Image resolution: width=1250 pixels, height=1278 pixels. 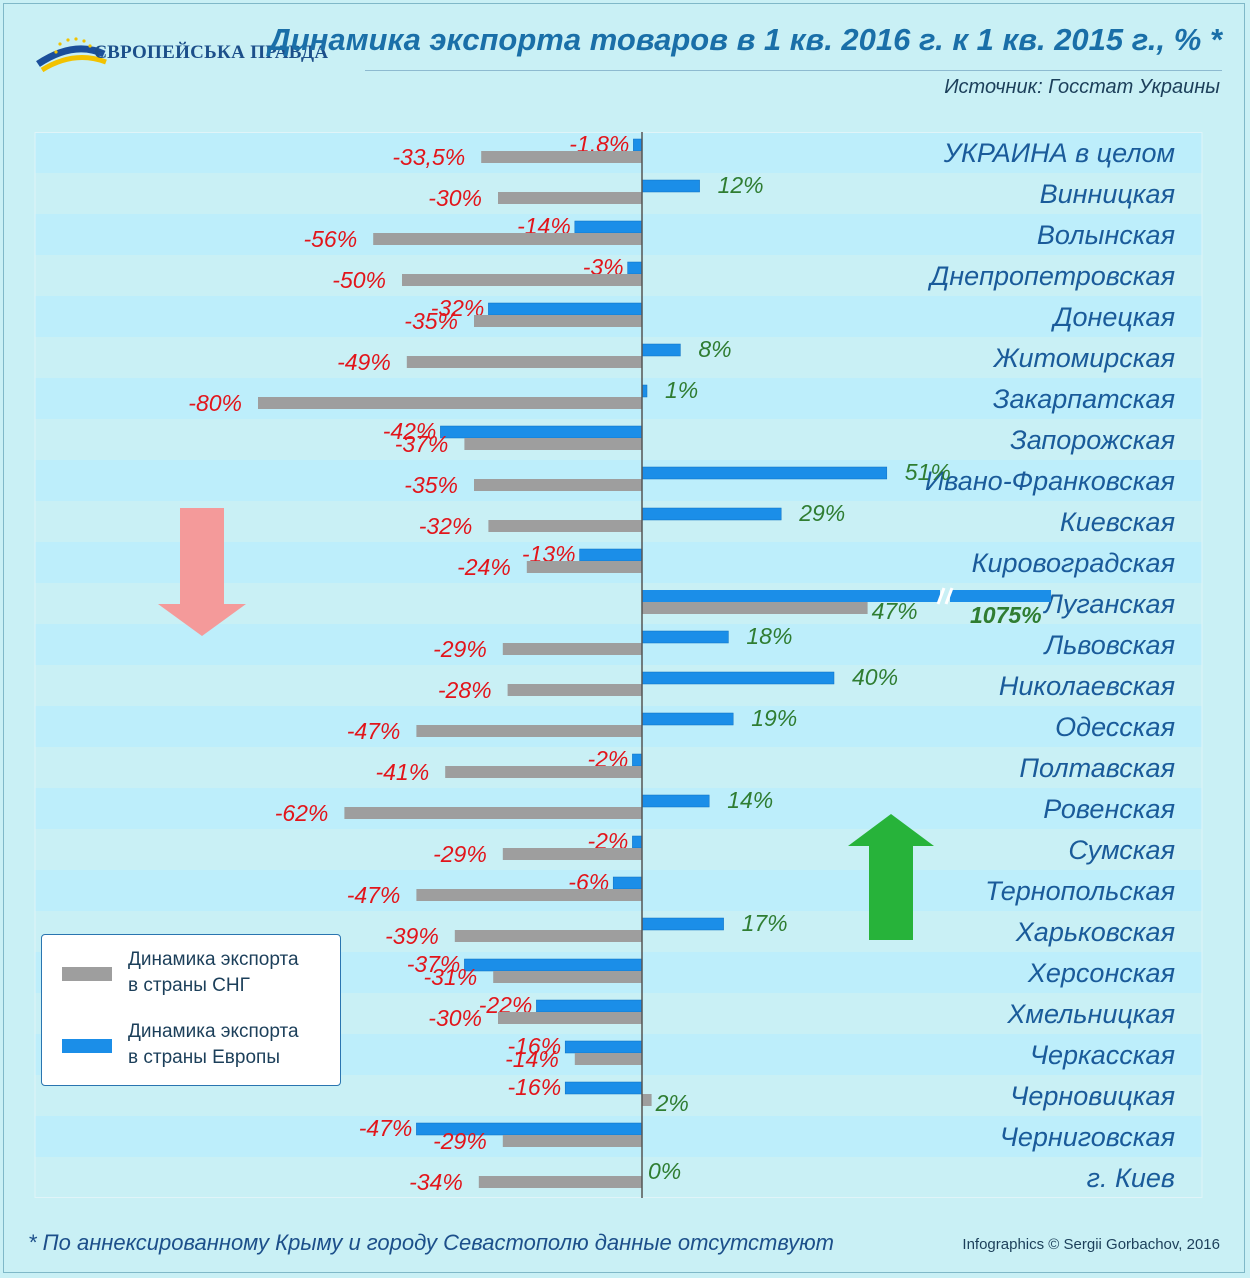 What do you see at coordinates (1107, 194) in the screenshot?
I see `category-label: Винницкая` at bounding box center [1107, 194].